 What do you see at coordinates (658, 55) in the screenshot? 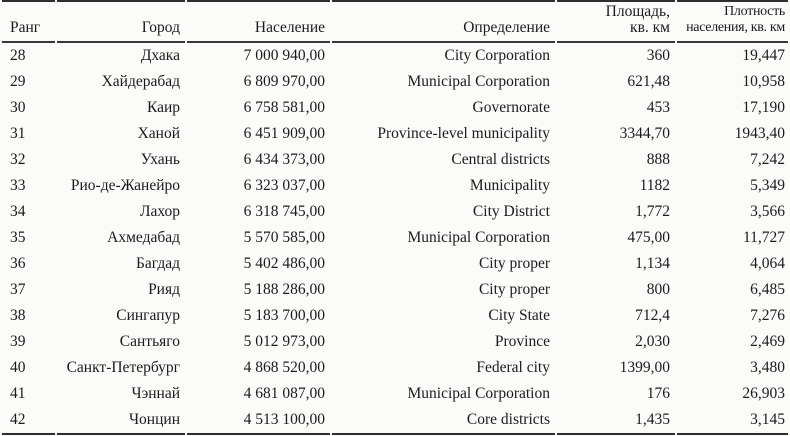
I see `cell-area: 360` at bounding box center [658, 55].